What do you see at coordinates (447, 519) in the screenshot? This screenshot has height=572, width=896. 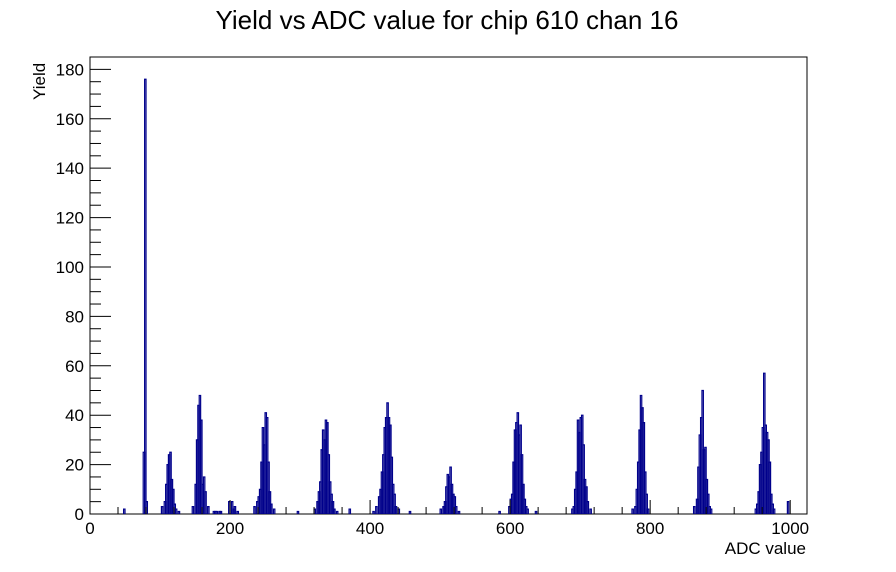 I see `x-axis: 0 200 400 600 800 1000` at bounding box center [447, 519].